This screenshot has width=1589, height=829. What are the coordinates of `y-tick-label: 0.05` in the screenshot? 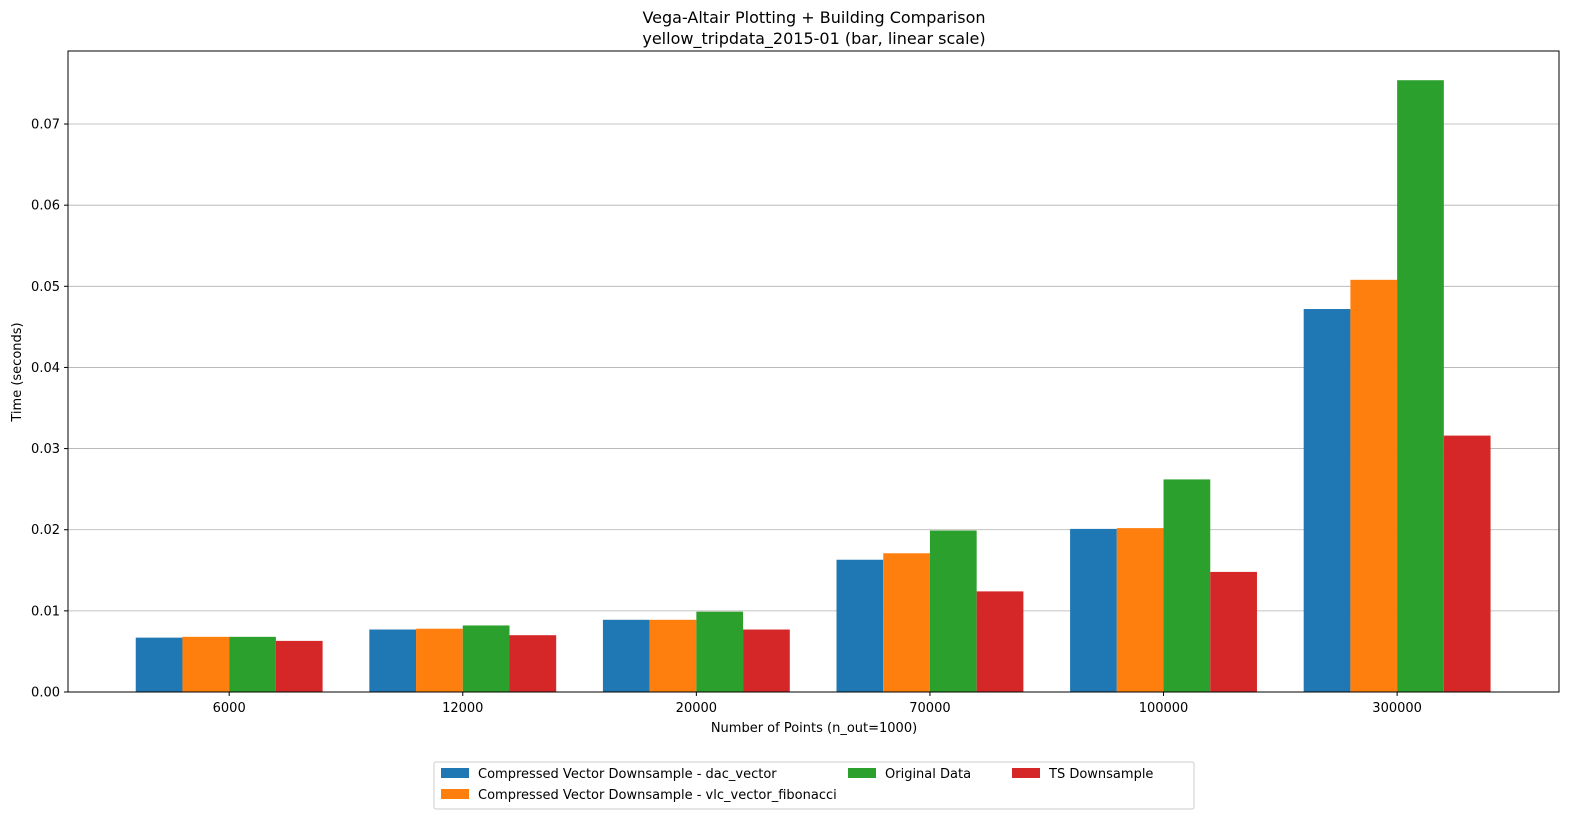 It's located at (45, 287).